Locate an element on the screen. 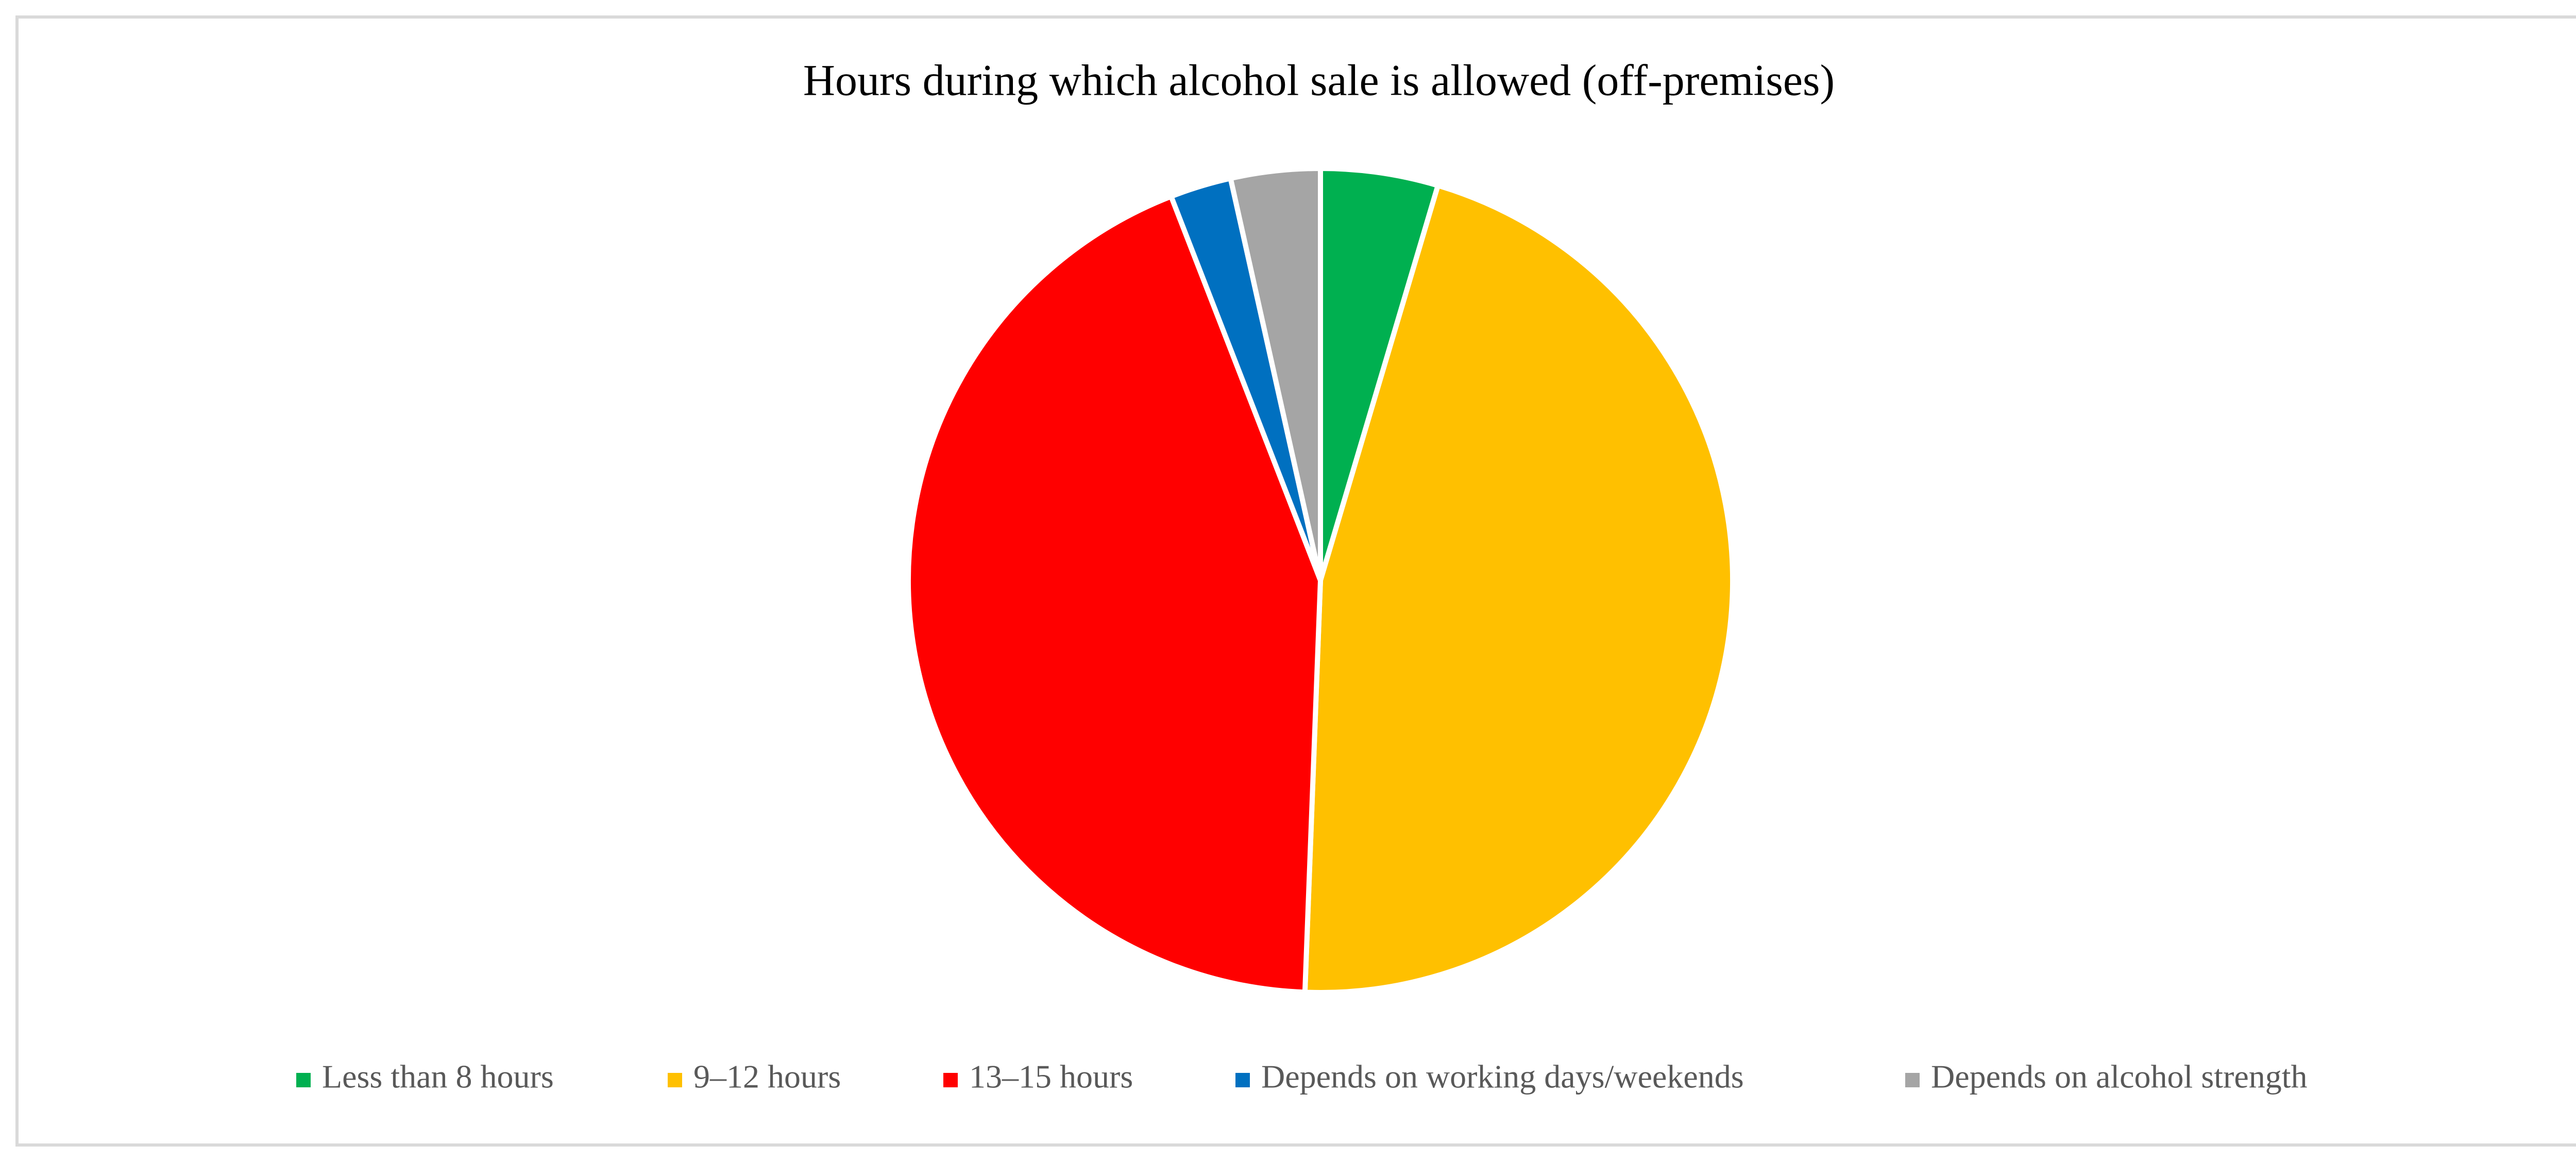 This screenshot has width=2576, height=1162. legend-label: 13–15 hours is located at coordinates (1051, 1077).